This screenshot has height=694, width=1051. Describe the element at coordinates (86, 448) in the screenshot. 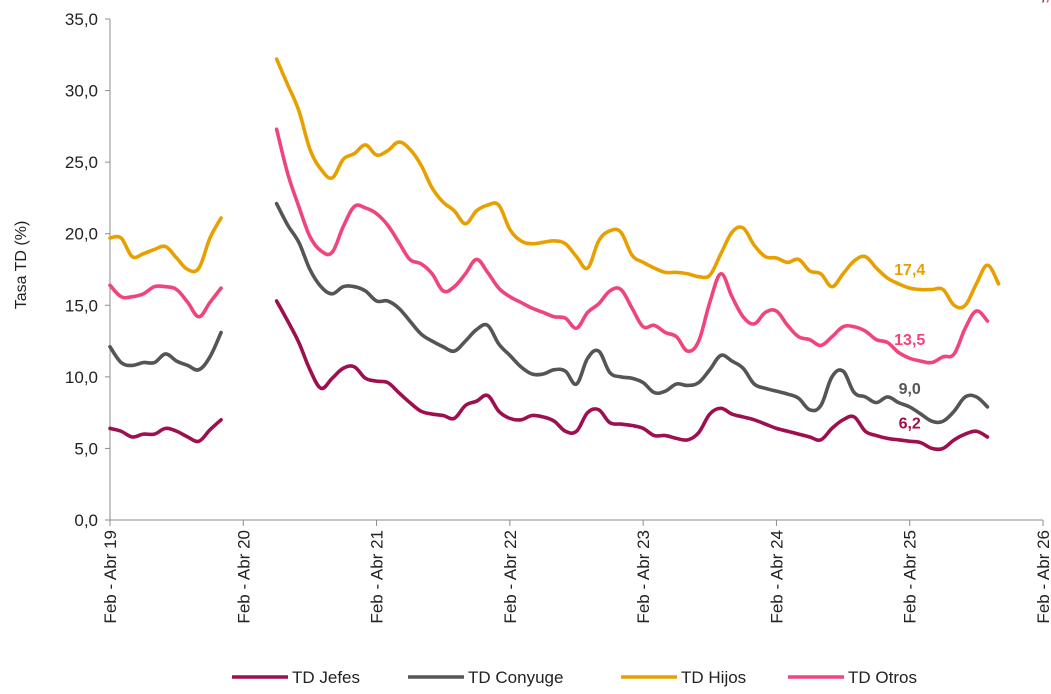

I see `y-tick-label: 5,0` at that location.